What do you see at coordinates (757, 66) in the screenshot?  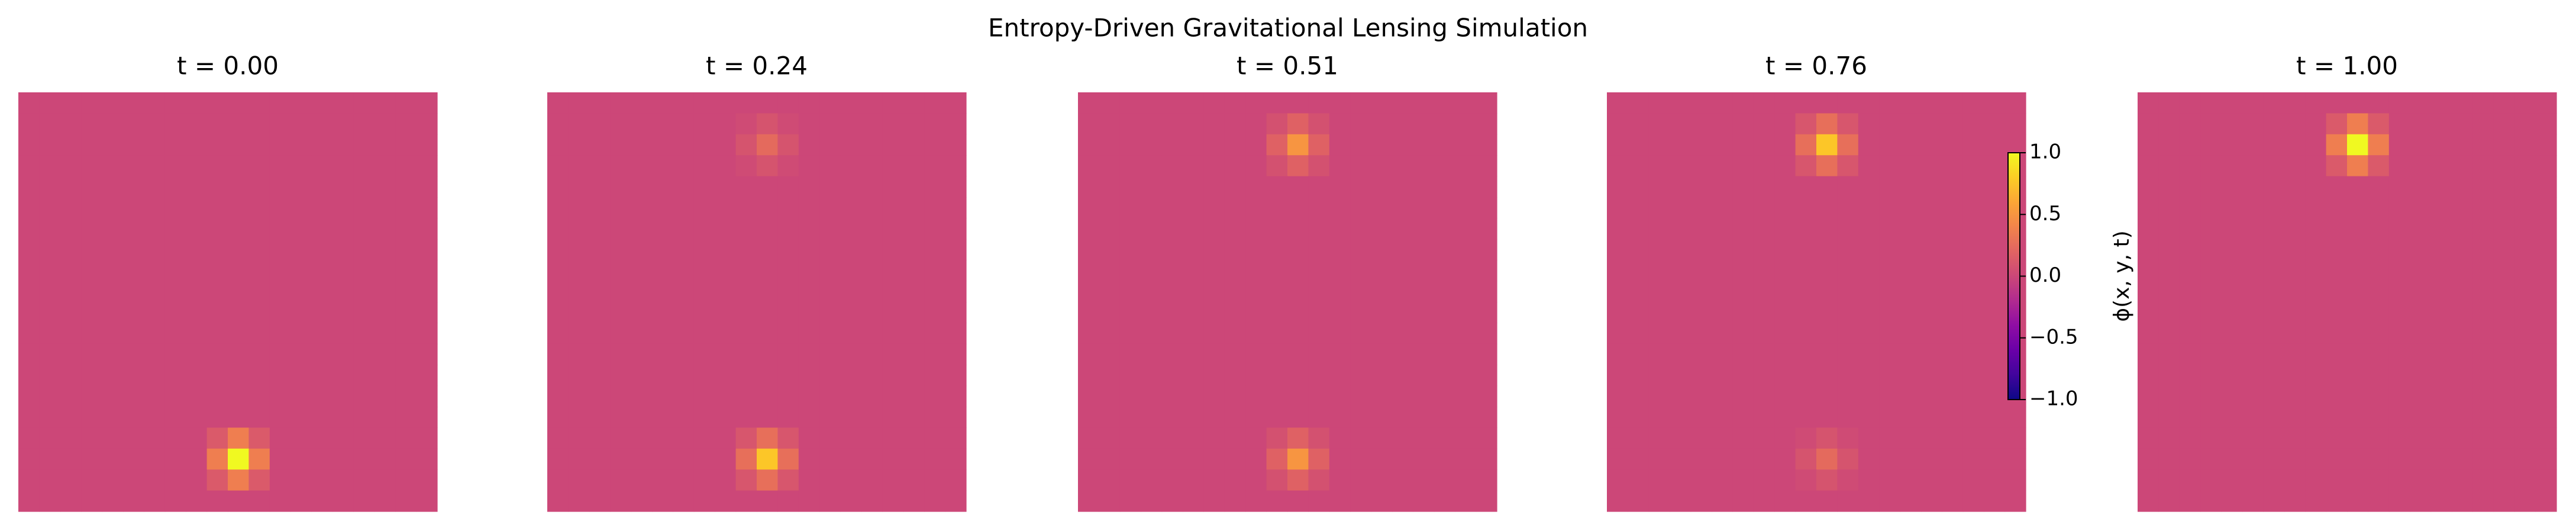 I see `panel-title: t = 0.24` at bounding box center [757, 66].